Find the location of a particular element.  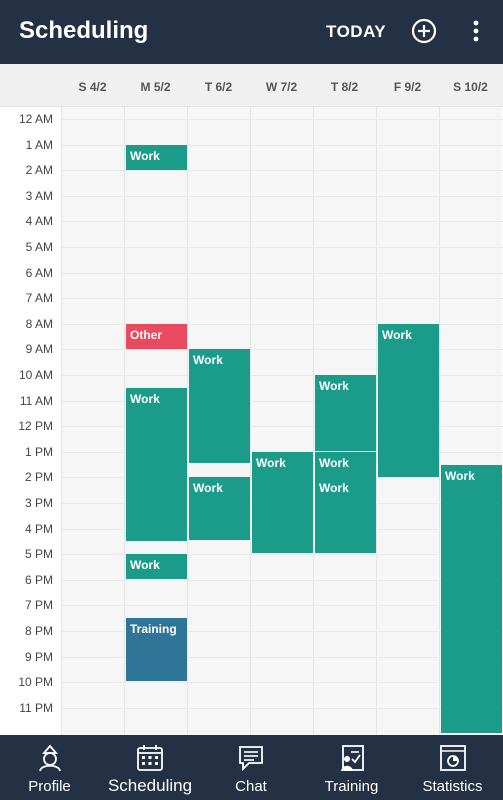

hour-label: 4 AM is located at coordinates (39, 221).